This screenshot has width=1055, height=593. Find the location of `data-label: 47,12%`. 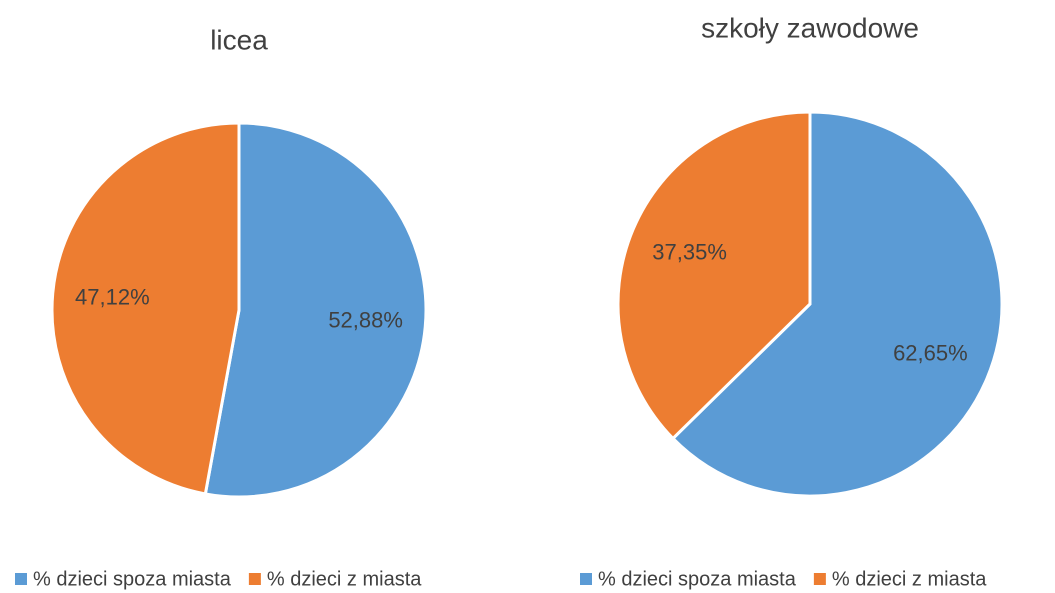

data-label: 47,12% is located at coordinates (112, 296).